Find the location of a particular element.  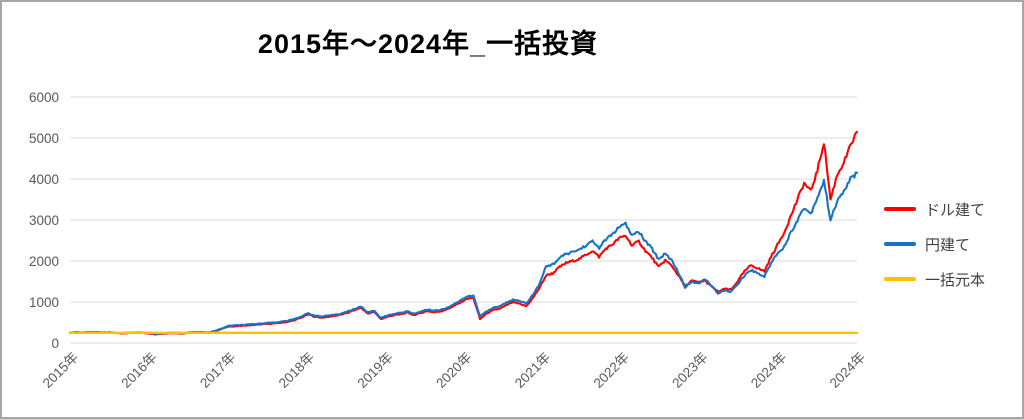

y-axis-tick-label: 5000 is located at coordinates (44, 138).